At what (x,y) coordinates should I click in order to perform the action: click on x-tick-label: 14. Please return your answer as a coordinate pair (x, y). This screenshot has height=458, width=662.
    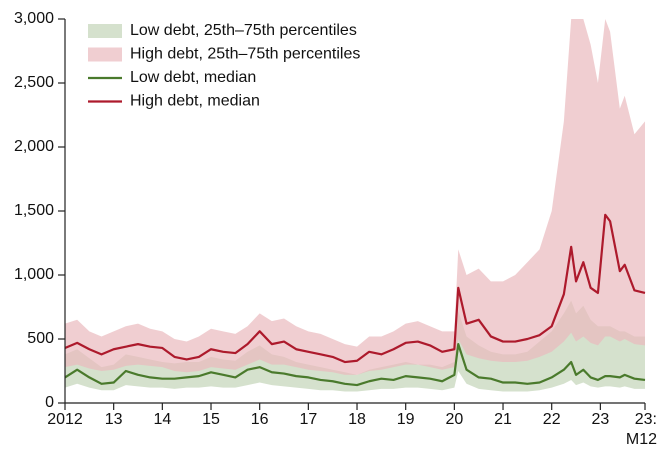
    Looking at the image, I should click on (162, 419).